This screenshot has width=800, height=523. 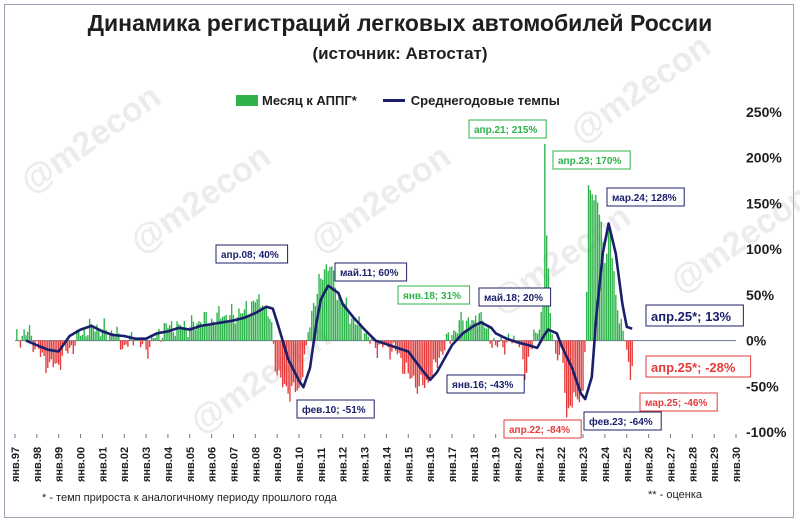 What do you see at coordinates (398, 100) in the screenshot?
I see `chart-legend: Месяц к АППГ* Среднегодовые темпы` at bounding box center [398, 100].